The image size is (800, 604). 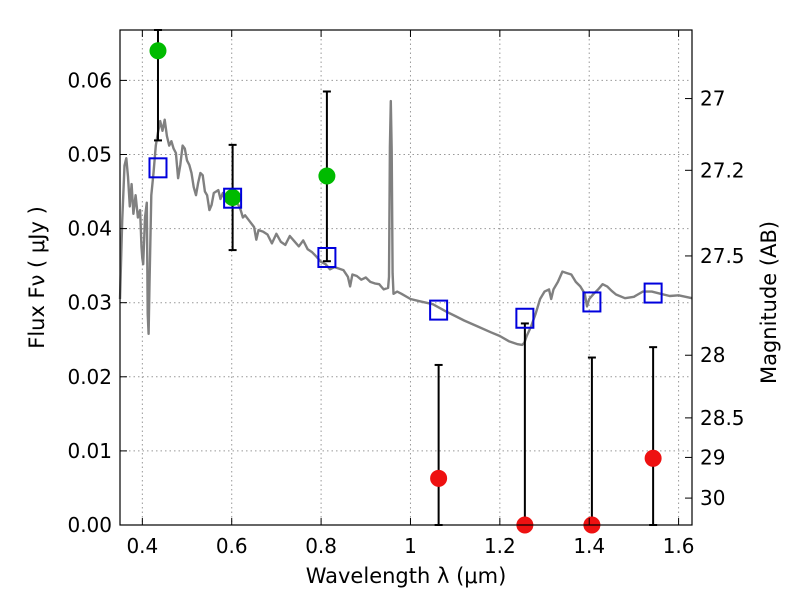 What do you see at coordinates (321, 546) in the screenshot?
I see `x-tick-label: 0.8` at bounding box center [321, 546].